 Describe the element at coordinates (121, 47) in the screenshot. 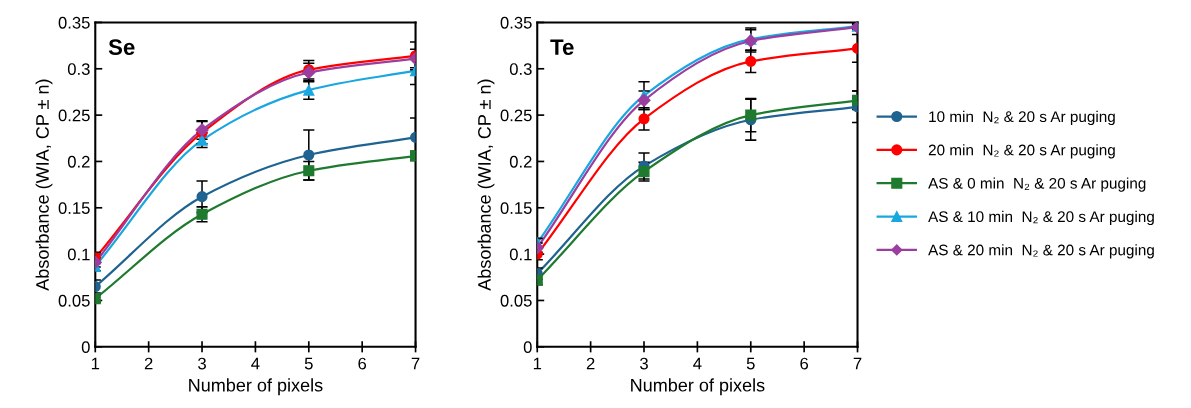

I see `annotation: Se` at that location.